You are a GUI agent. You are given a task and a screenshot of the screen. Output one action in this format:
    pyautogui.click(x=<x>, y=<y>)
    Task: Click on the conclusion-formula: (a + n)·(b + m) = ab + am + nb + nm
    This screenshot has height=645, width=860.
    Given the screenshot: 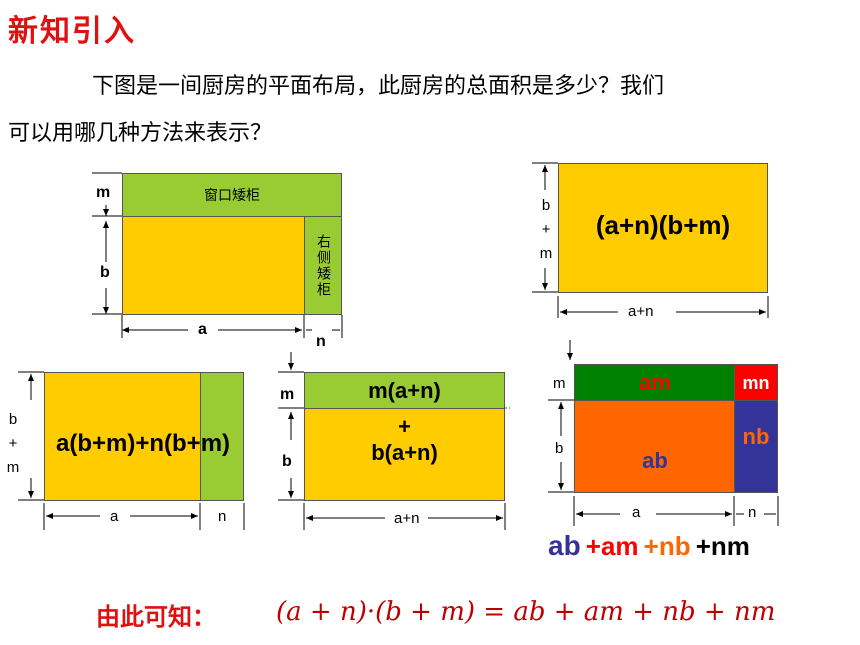 What is the action you would take?
    pyautogui.click(x=526, y=612)
    